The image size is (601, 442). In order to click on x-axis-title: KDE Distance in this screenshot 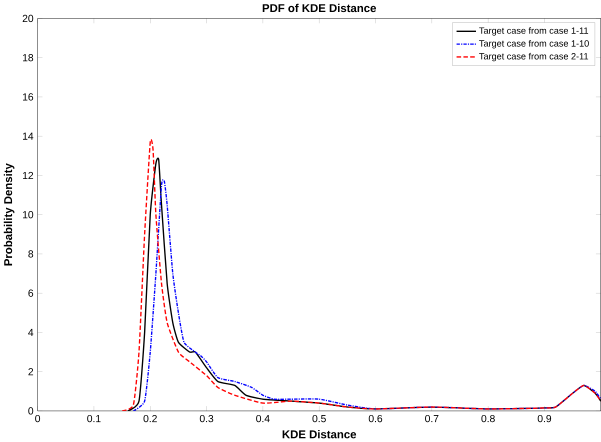, I will do `click(319, 434)`.